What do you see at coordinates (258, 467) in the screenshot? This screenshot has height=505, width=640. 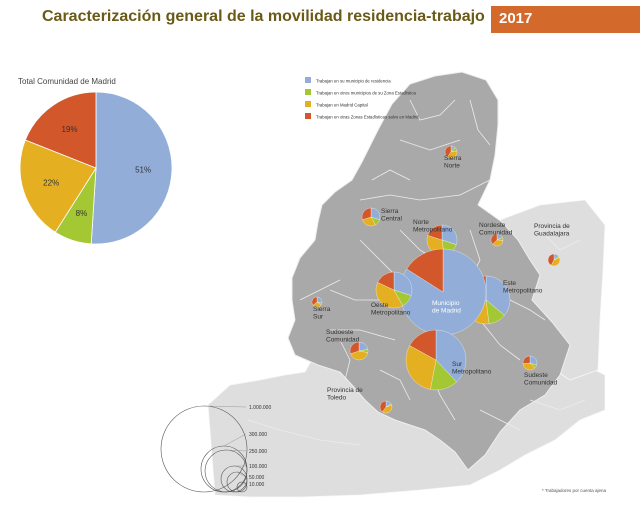 I see `size-label-3: 100.000` at bounding box center [258, 467].